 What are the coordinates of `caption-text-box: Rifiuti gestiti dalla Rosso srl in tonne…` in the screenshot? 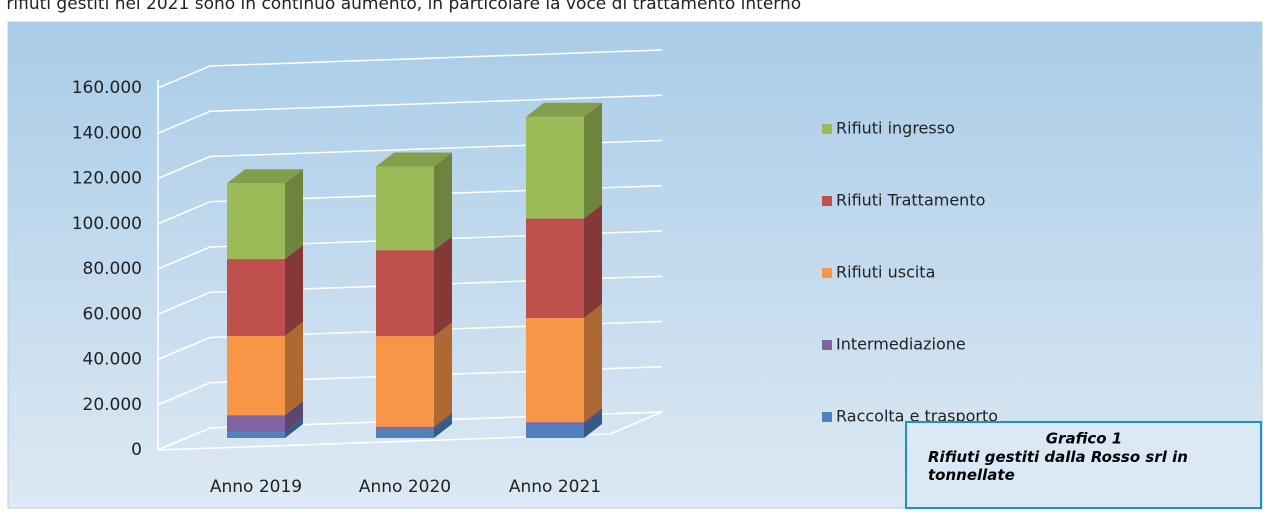 It's located at (1058, 466).